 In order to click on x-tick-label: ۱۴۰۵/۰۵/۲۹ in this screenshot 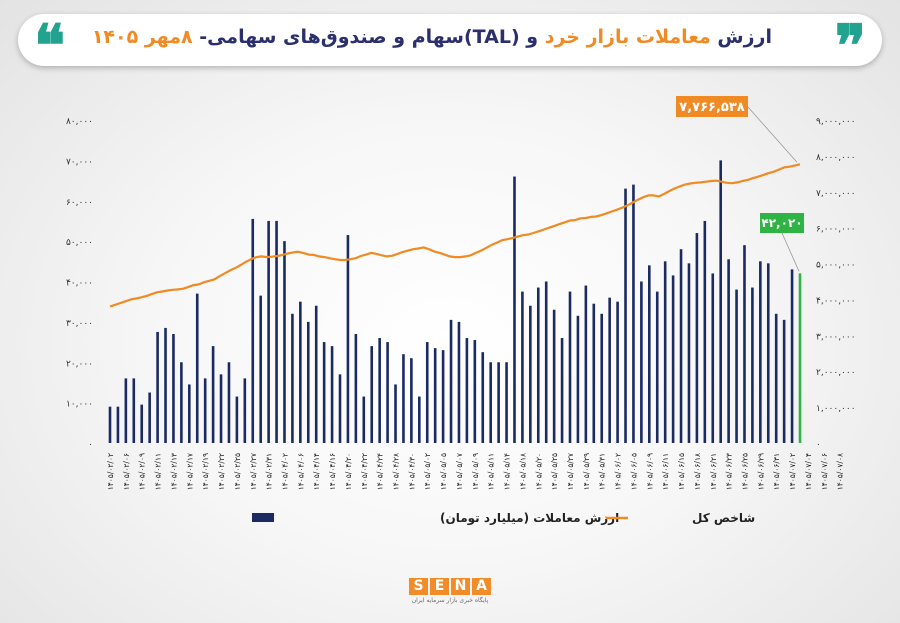, I will do `click(586, 471)`.